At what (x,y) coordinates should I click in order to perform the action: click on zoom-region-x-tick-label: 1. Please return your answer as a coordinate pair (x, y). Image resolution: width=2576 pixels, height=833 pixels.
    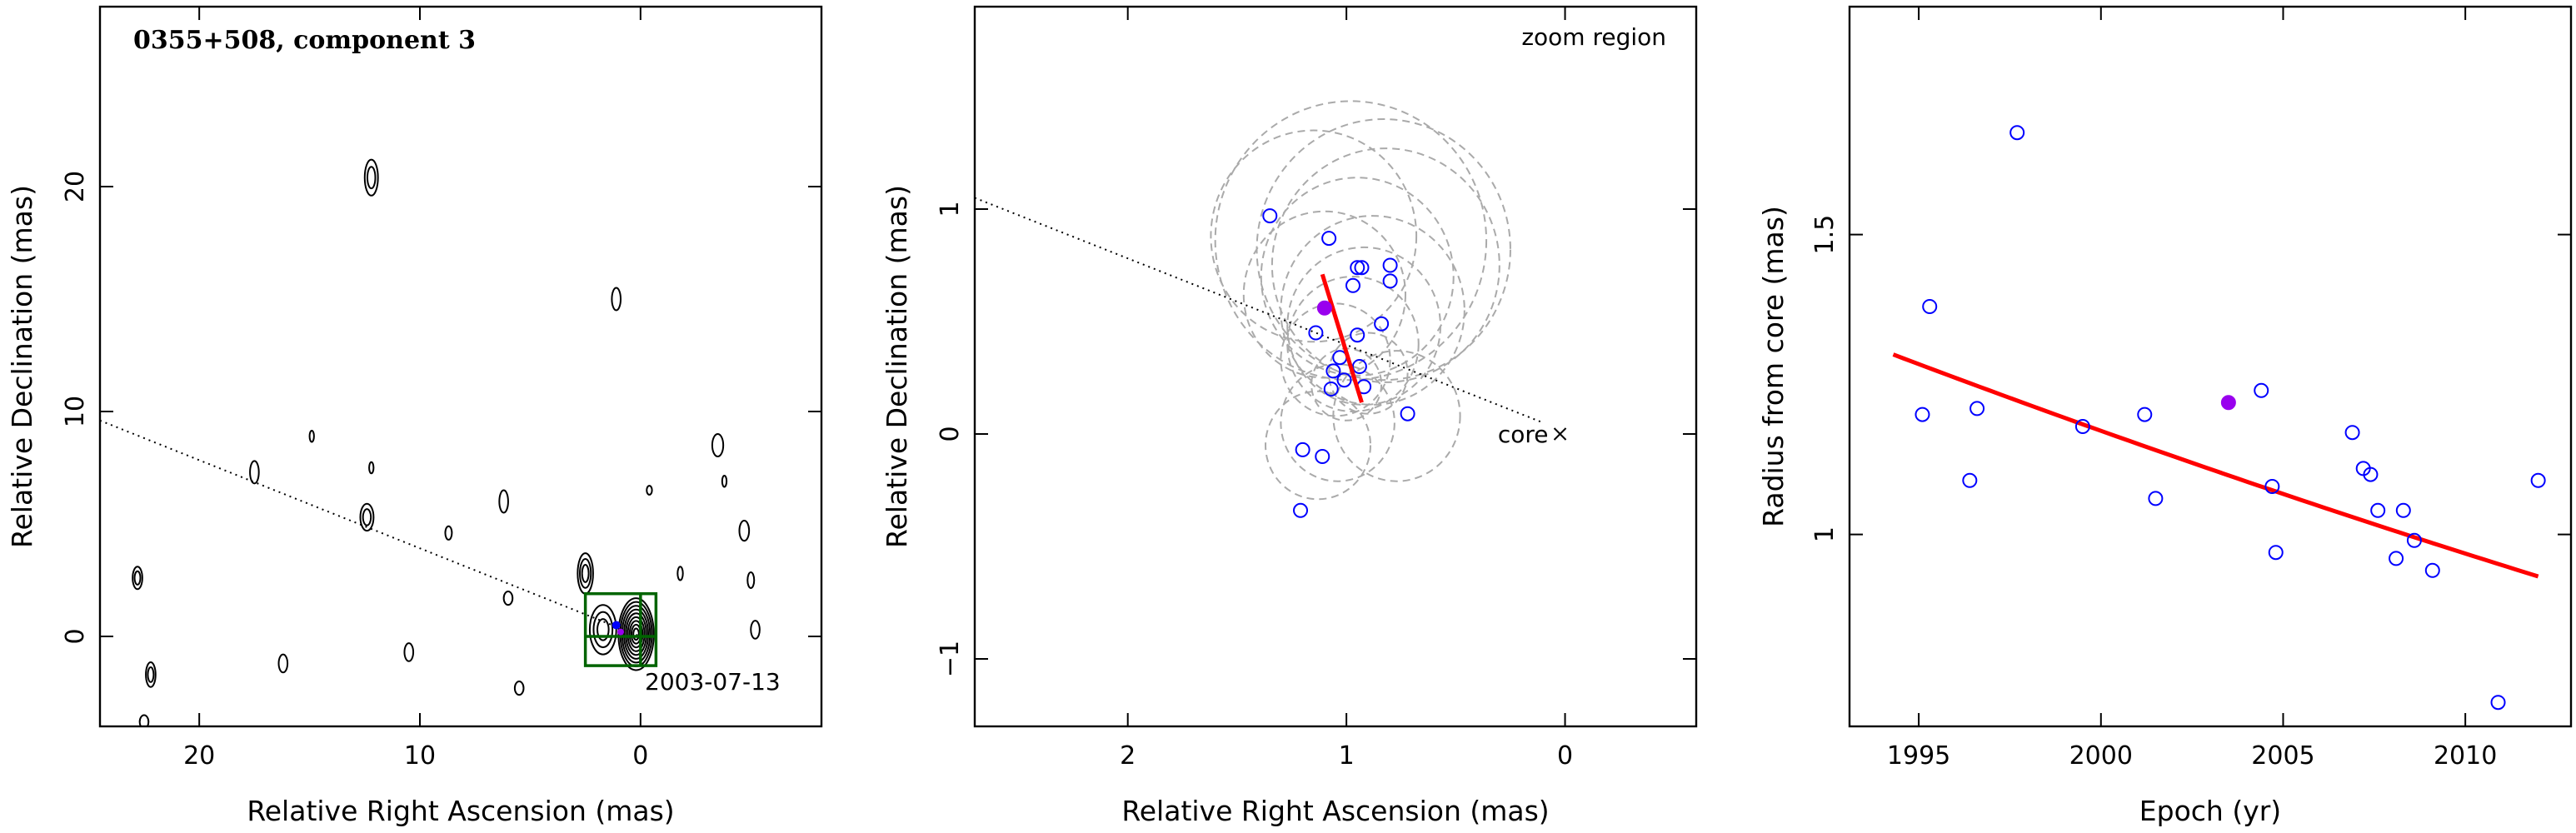
    Looking at the image, I should click on (1347, 756).